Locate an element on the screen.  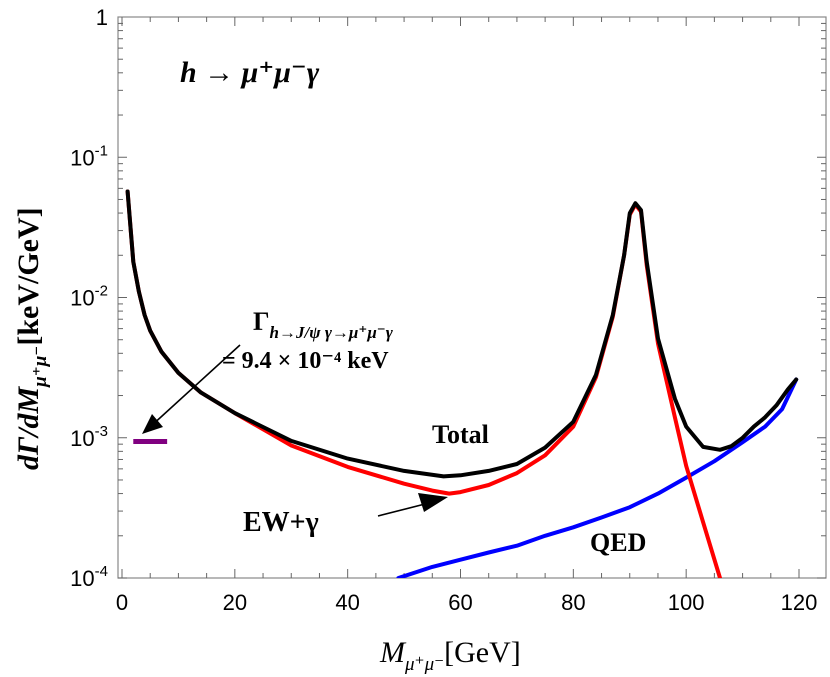
x-tick-label: 0 is located at coordinates (122, 602).